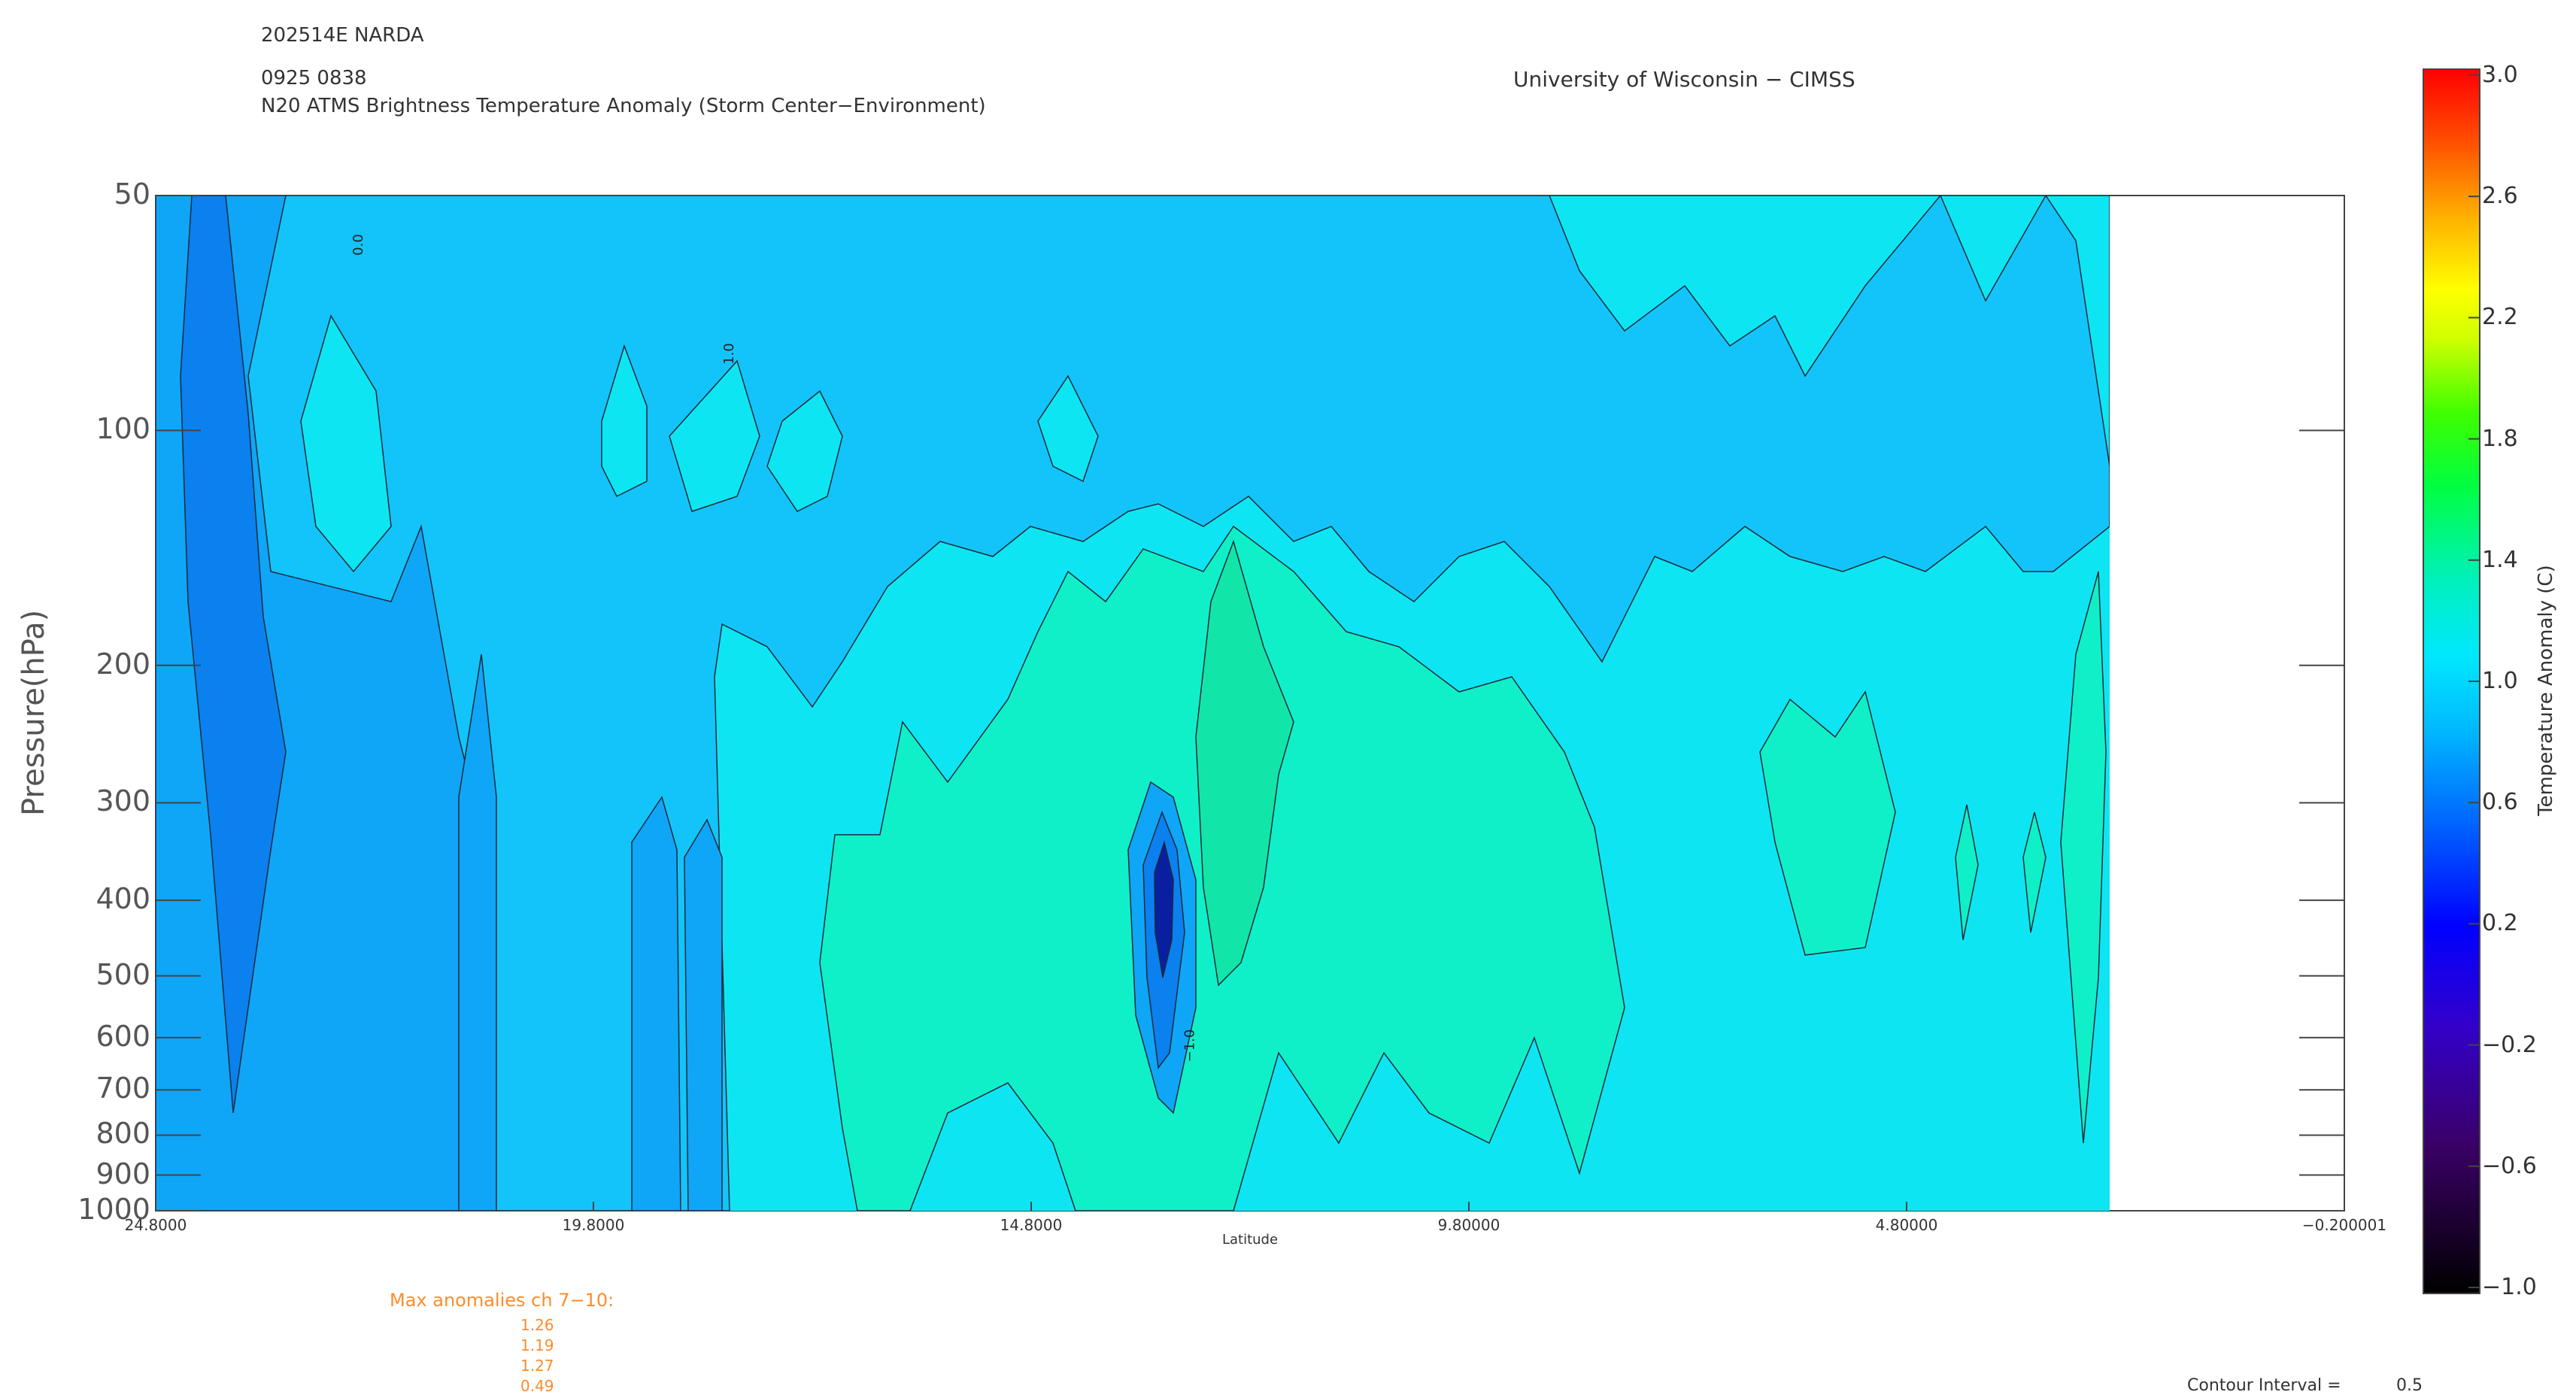 The height and width of the screenshot is (1395, 2576). Describe the element at coordinates (123, 1173) in the screenshot. I see `y-tick-label: 900` at that location.